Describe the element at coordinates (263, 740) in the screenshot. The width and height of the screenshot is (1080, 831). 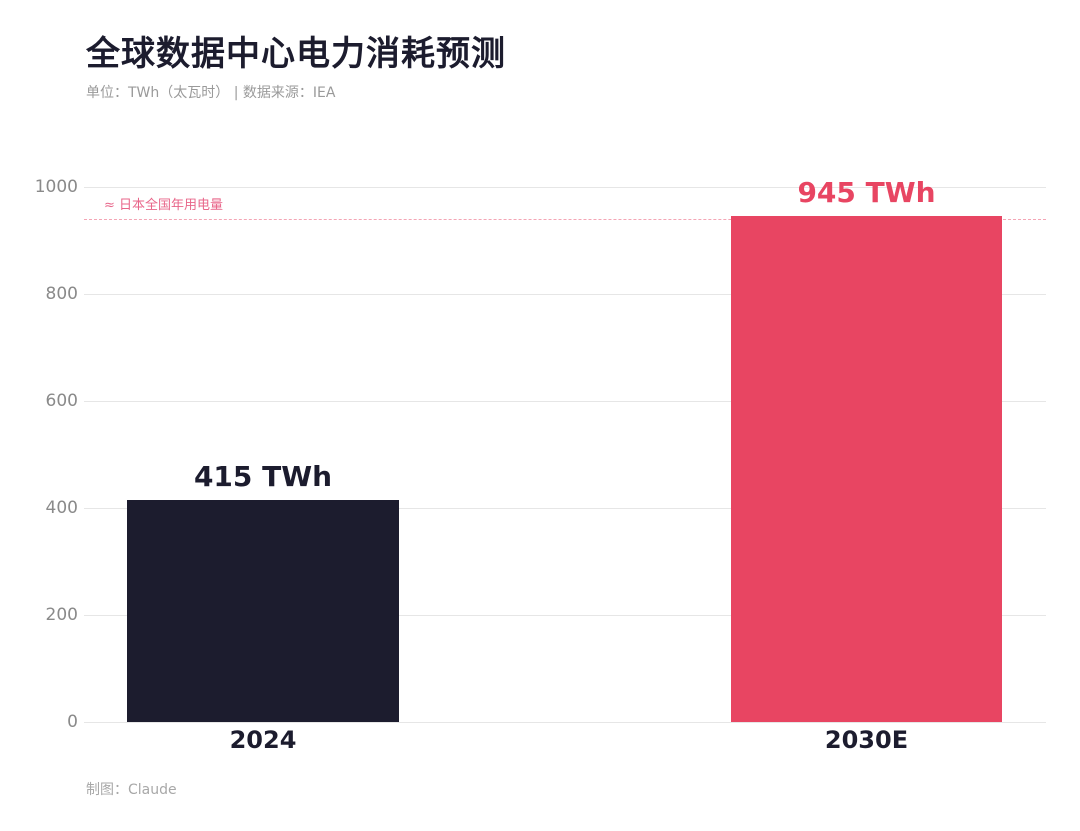
I see `x-tick-label: 2024` at that location.